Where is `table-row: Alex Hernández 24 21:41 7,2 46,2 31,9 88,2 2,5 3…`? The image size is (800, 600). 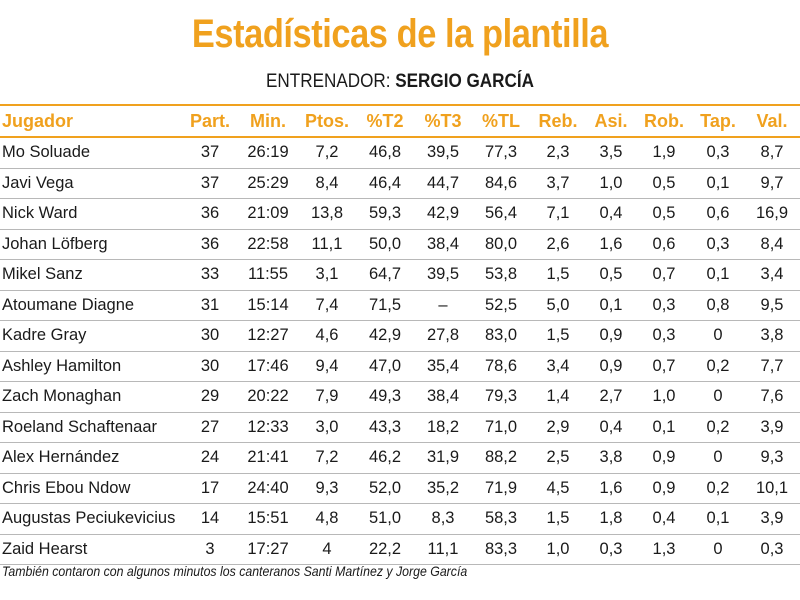
table-row: Alex Hernández 24 21:41 7,2 46,2 31,9 88,2 2,5 3… is located at coordinates (400, 458).